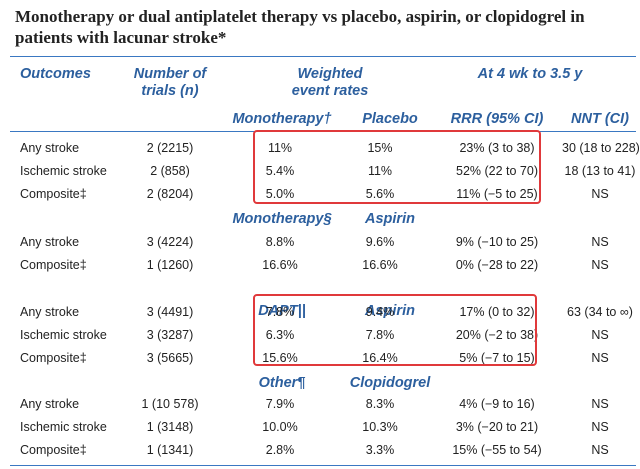 This screenshot has width=640, height=469. Describe the element at coordinates (280, 242) in the screenshot. I see `cell-treatment: 8.8%` at that location.